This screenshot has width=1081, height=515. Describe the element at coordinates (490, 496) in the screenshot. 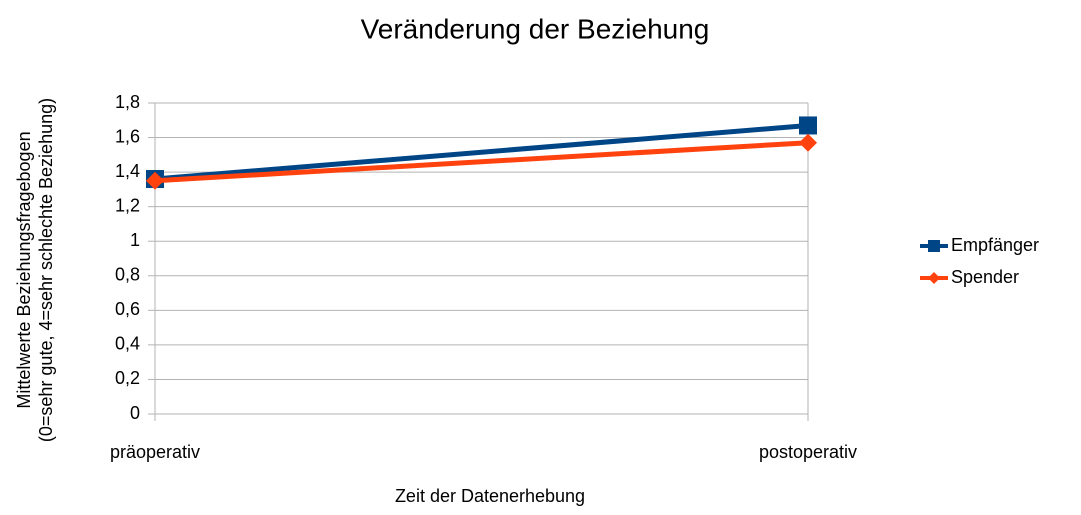

I see `x-axis-label: Zeit der Datenerhebung` at that location.